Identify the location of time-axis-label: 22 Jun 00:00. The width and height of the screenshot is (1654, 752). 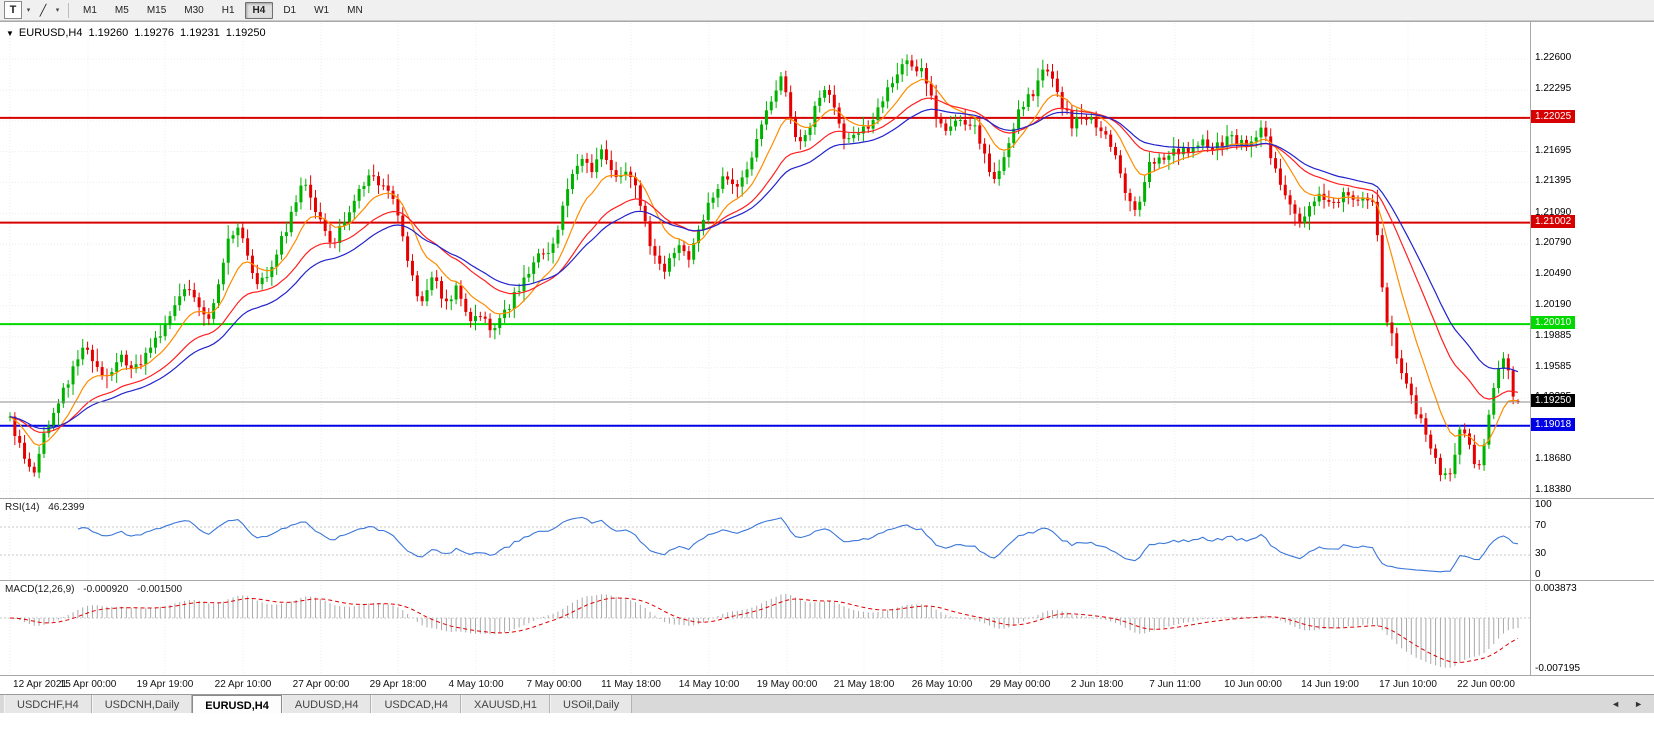
(1486, 684).